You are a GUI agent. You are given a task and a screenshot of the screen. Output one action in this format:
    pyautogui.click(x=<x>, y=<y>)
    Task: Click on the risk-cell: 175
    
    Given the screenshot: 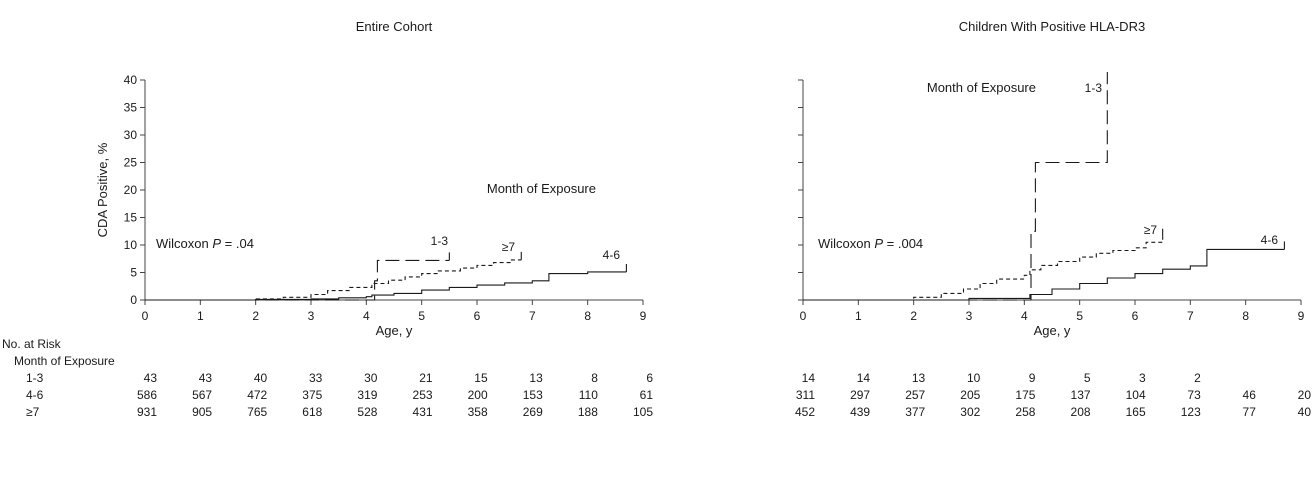 What is the action you would take?
    pyautogui.click(x=1025, y=395)
    